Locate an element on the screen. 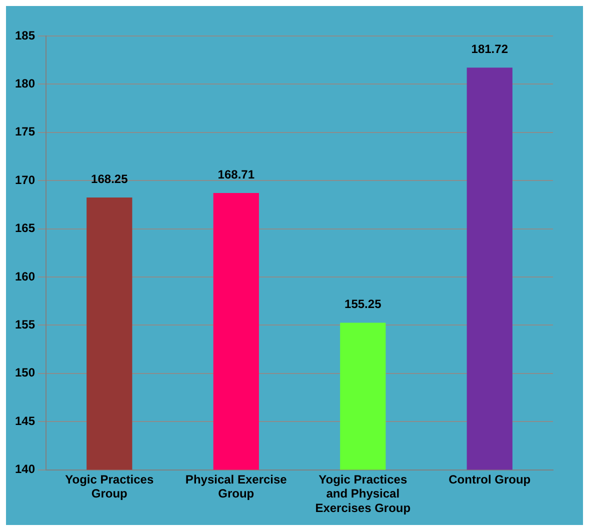 The height and width of the screenshot is (531, 589). data-label: 168.25 is located at coordinates (109, 179).